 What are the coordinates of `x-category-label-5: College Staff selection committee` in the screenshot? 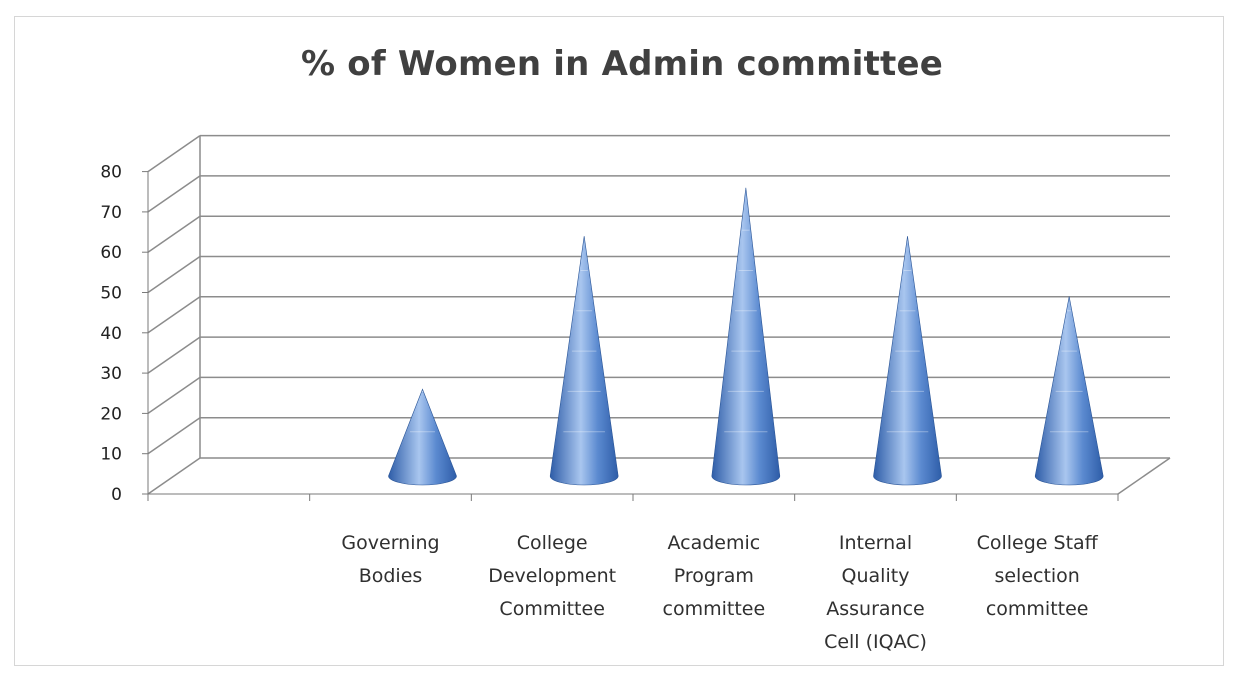 It's located at (1038, 576).